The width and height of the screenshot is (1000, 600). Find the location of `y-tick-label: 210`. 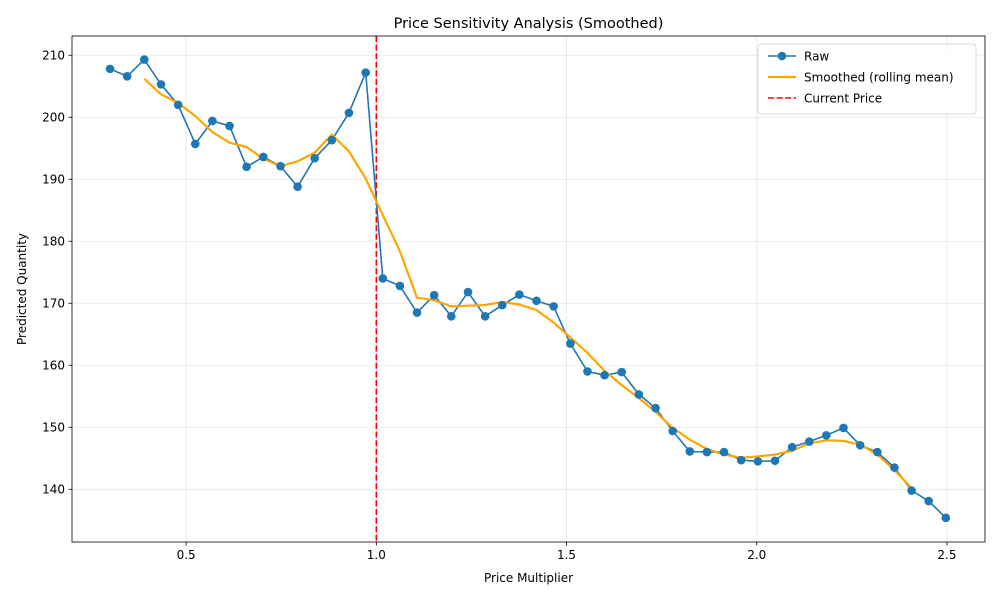

y-tick-label: 210 is located at coordinates (53, 56).